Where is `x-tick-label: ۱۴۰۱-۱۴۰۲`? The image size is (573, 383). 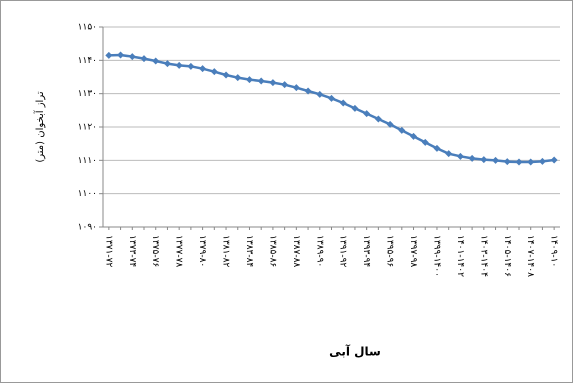
x-tick-label: ۱۴۰۱-۱۴۰۲ is located at coordinates (460, 256).